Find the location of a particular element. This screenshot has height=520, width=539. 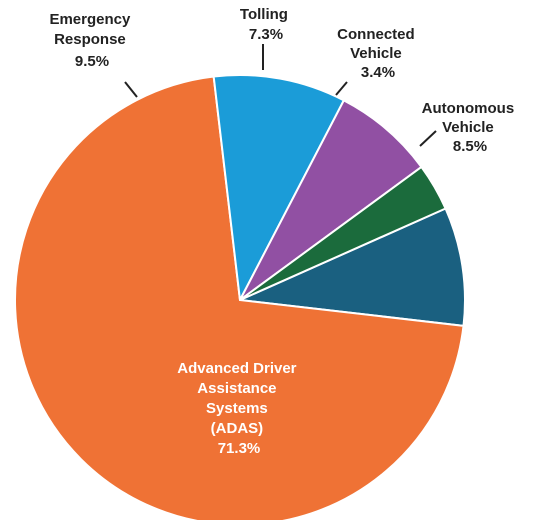

leader-line-autonomous is located at coordinates (428, 138).